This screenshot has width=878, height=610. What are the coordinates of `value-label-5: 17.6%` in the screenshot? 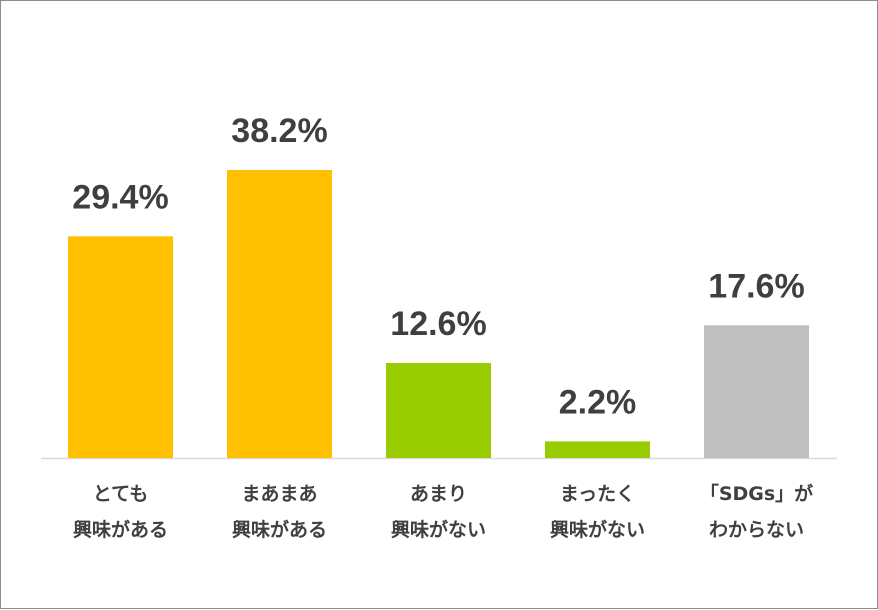 It's located at (756, 286).